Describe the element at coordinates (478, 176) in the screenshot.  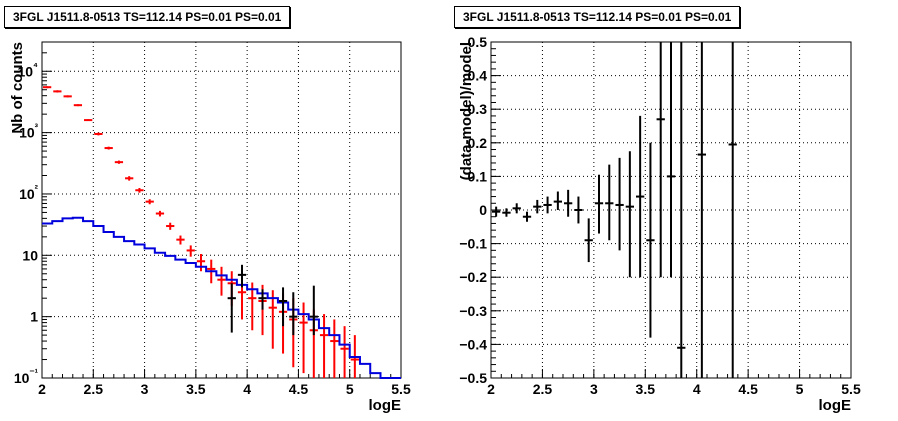
I see `y-tick-label: 0.1` at that location.